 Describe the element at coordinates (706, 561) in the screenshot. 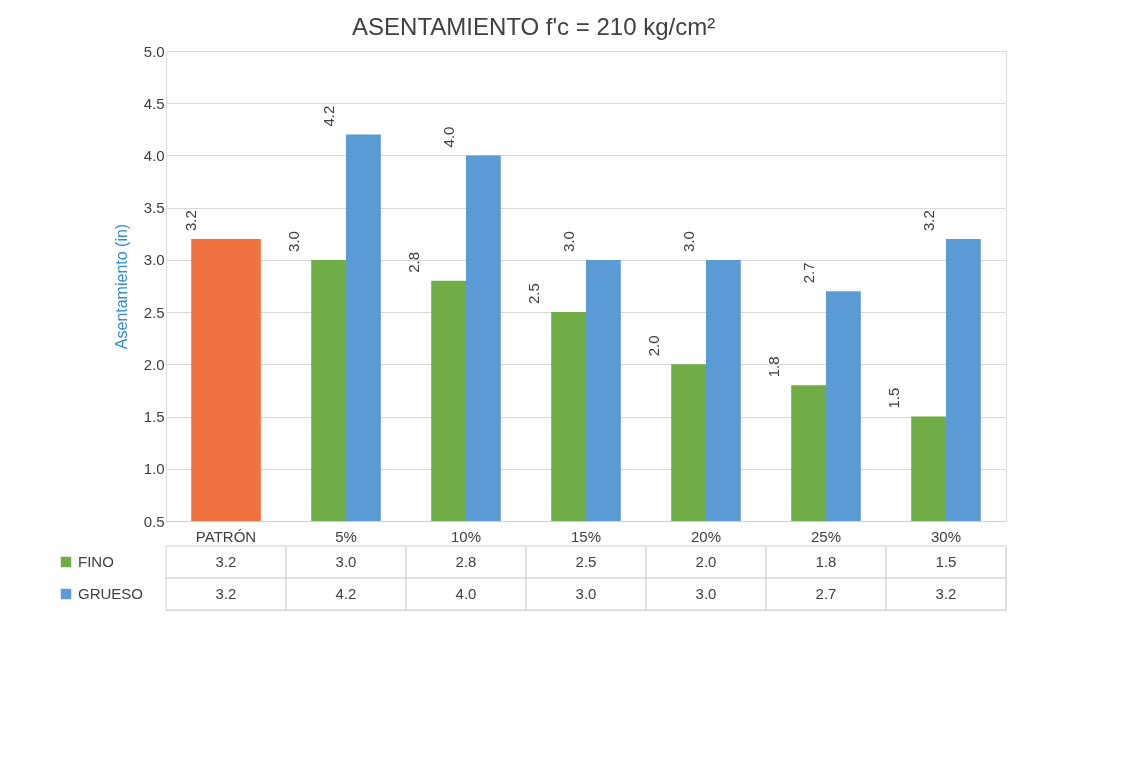

I see `data-label: 2.0` at that location.